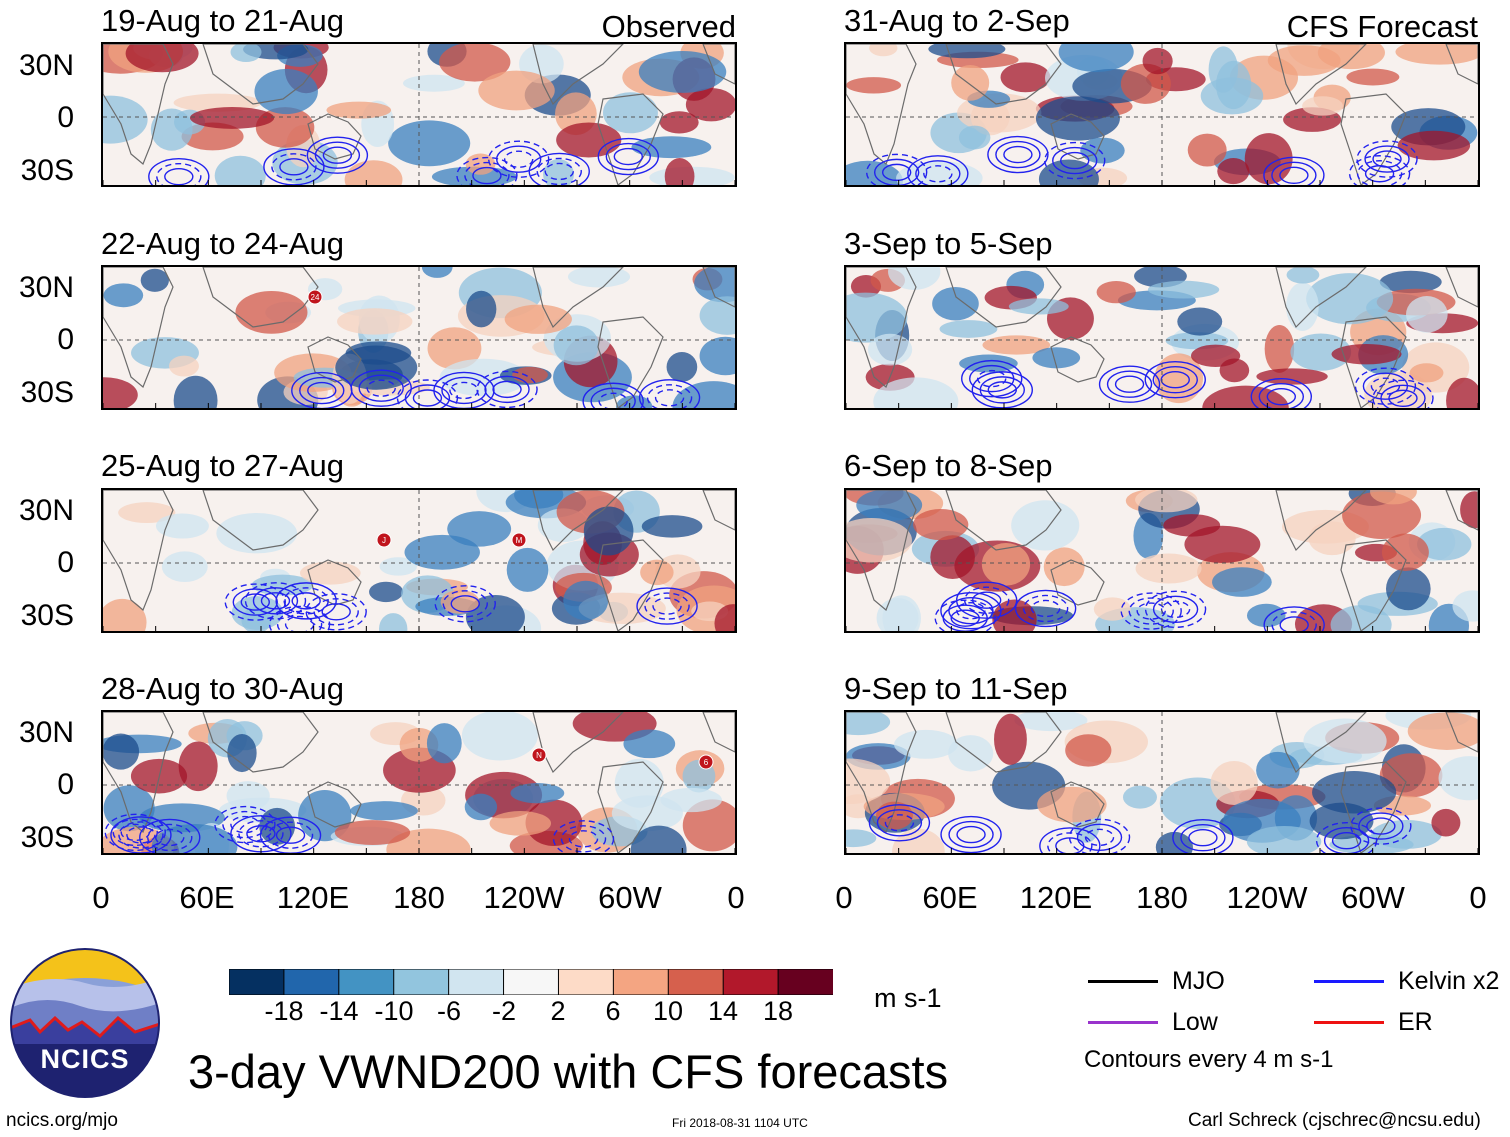 The height and width of the screenshot is (1137, 1510). I want to click on lon-label: 60E, so click(207, 897).